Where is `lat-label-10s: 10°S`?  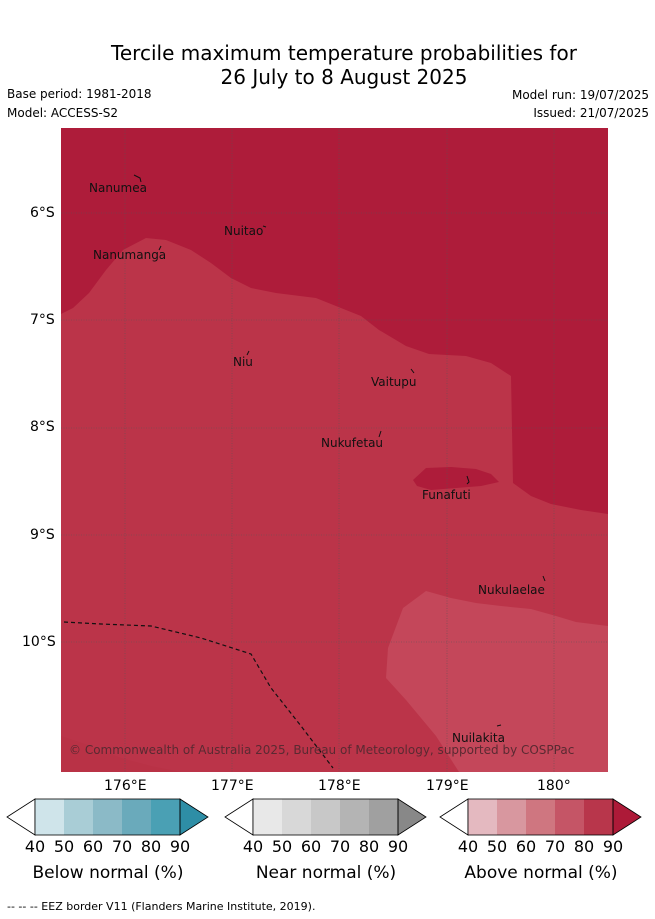 lat-label-10s: 10°S is located at coordinates (39, 642).